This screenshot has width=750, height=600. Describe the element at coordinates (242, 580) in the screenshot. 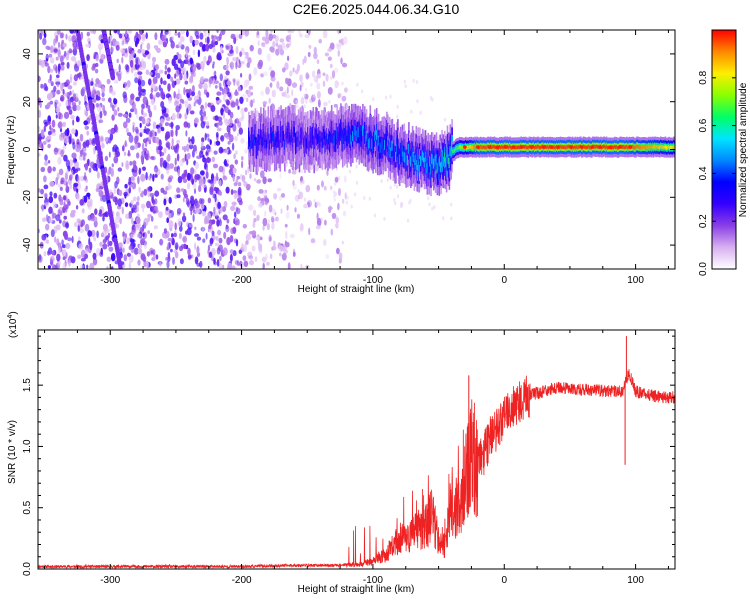

I see `x-tick-label: -200` at that location.